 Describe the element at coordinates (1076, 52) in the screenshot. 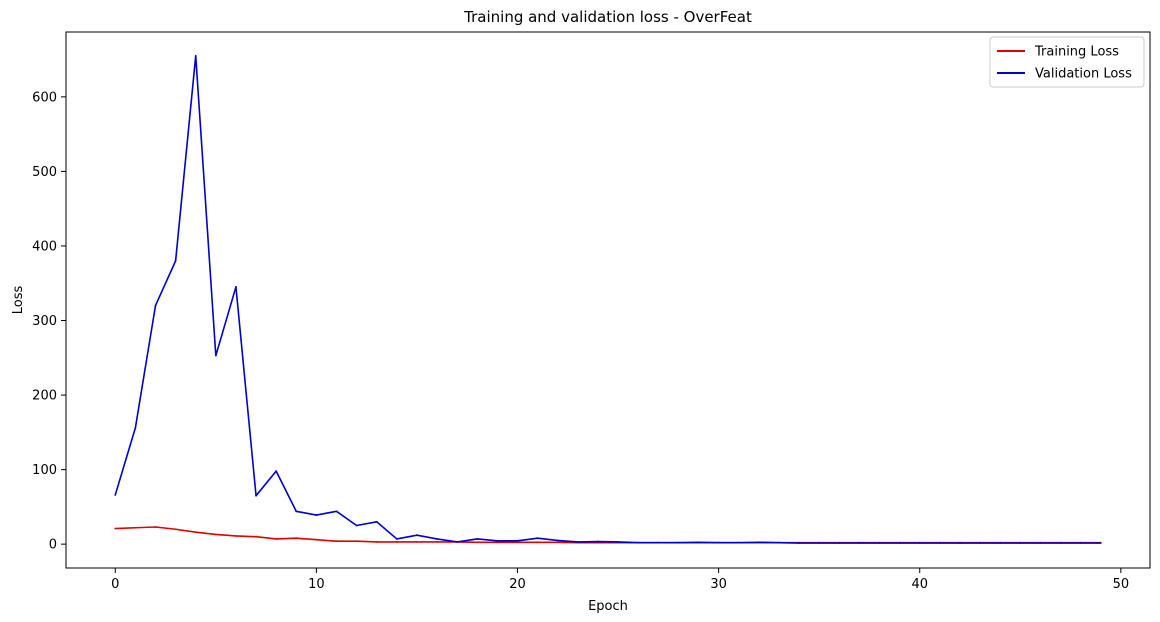

I see `legend-label-training-loss: Training Loss` at that location.